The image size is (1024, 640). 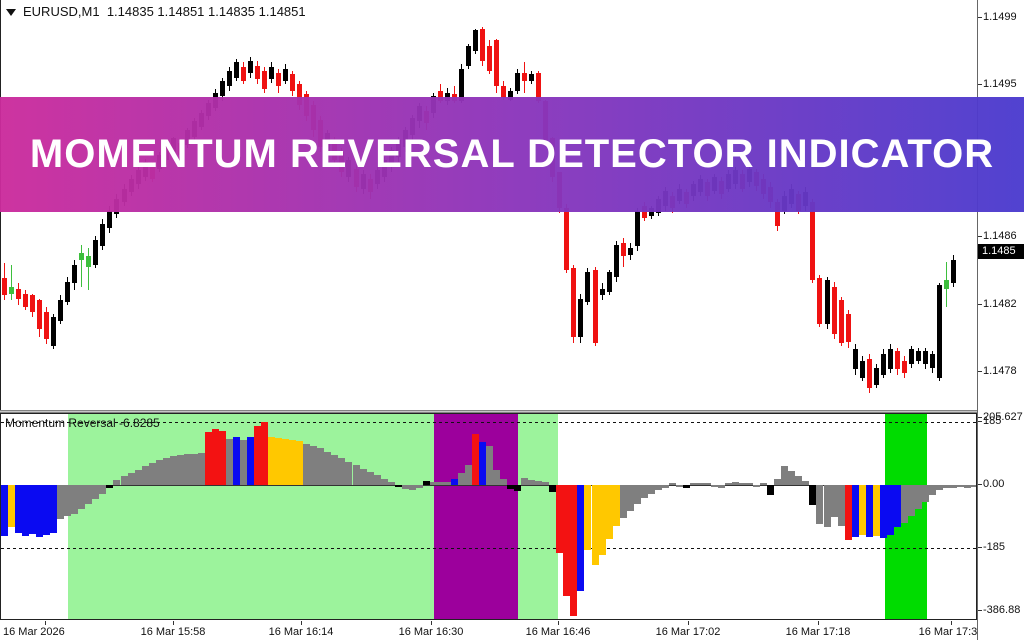 I want to click on indicator-tick-label: 205.627, so click(x=1003, y=417).